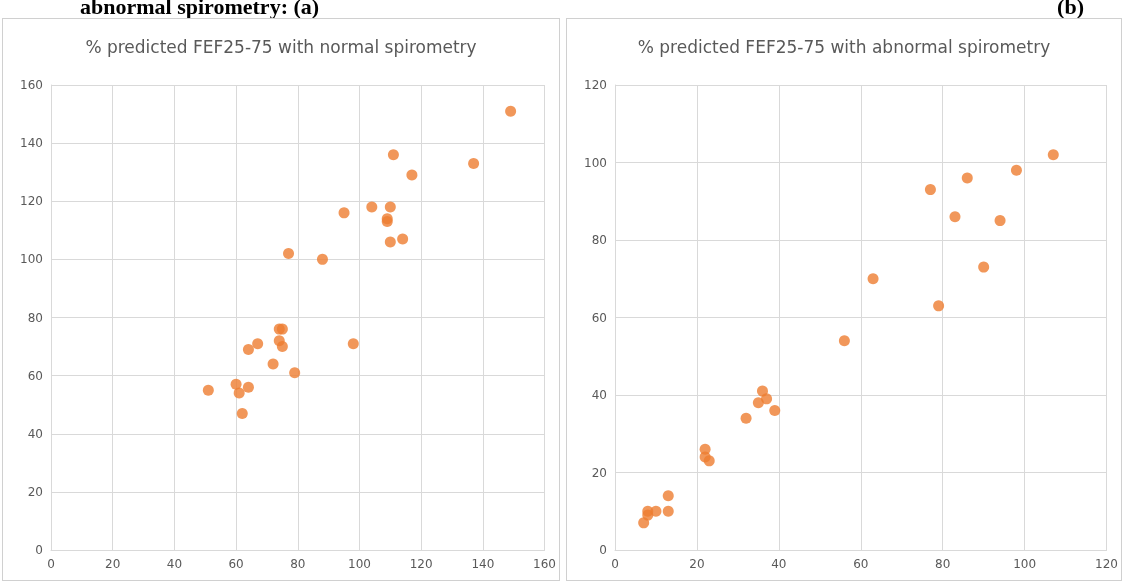 The image size is (1124, 583). What do you see at coordinates (544, 564) in the screenshot?
I see `x-tick-label: 160` at bounding box center [544, 564].